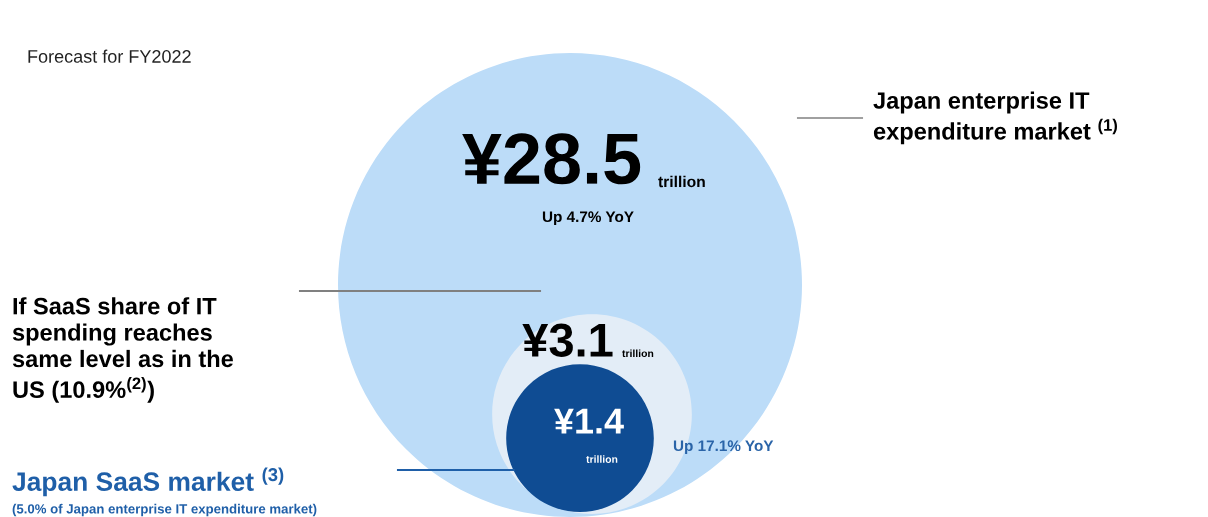  I want to click on text: Up 17.1% YoY, so click(723, 447).